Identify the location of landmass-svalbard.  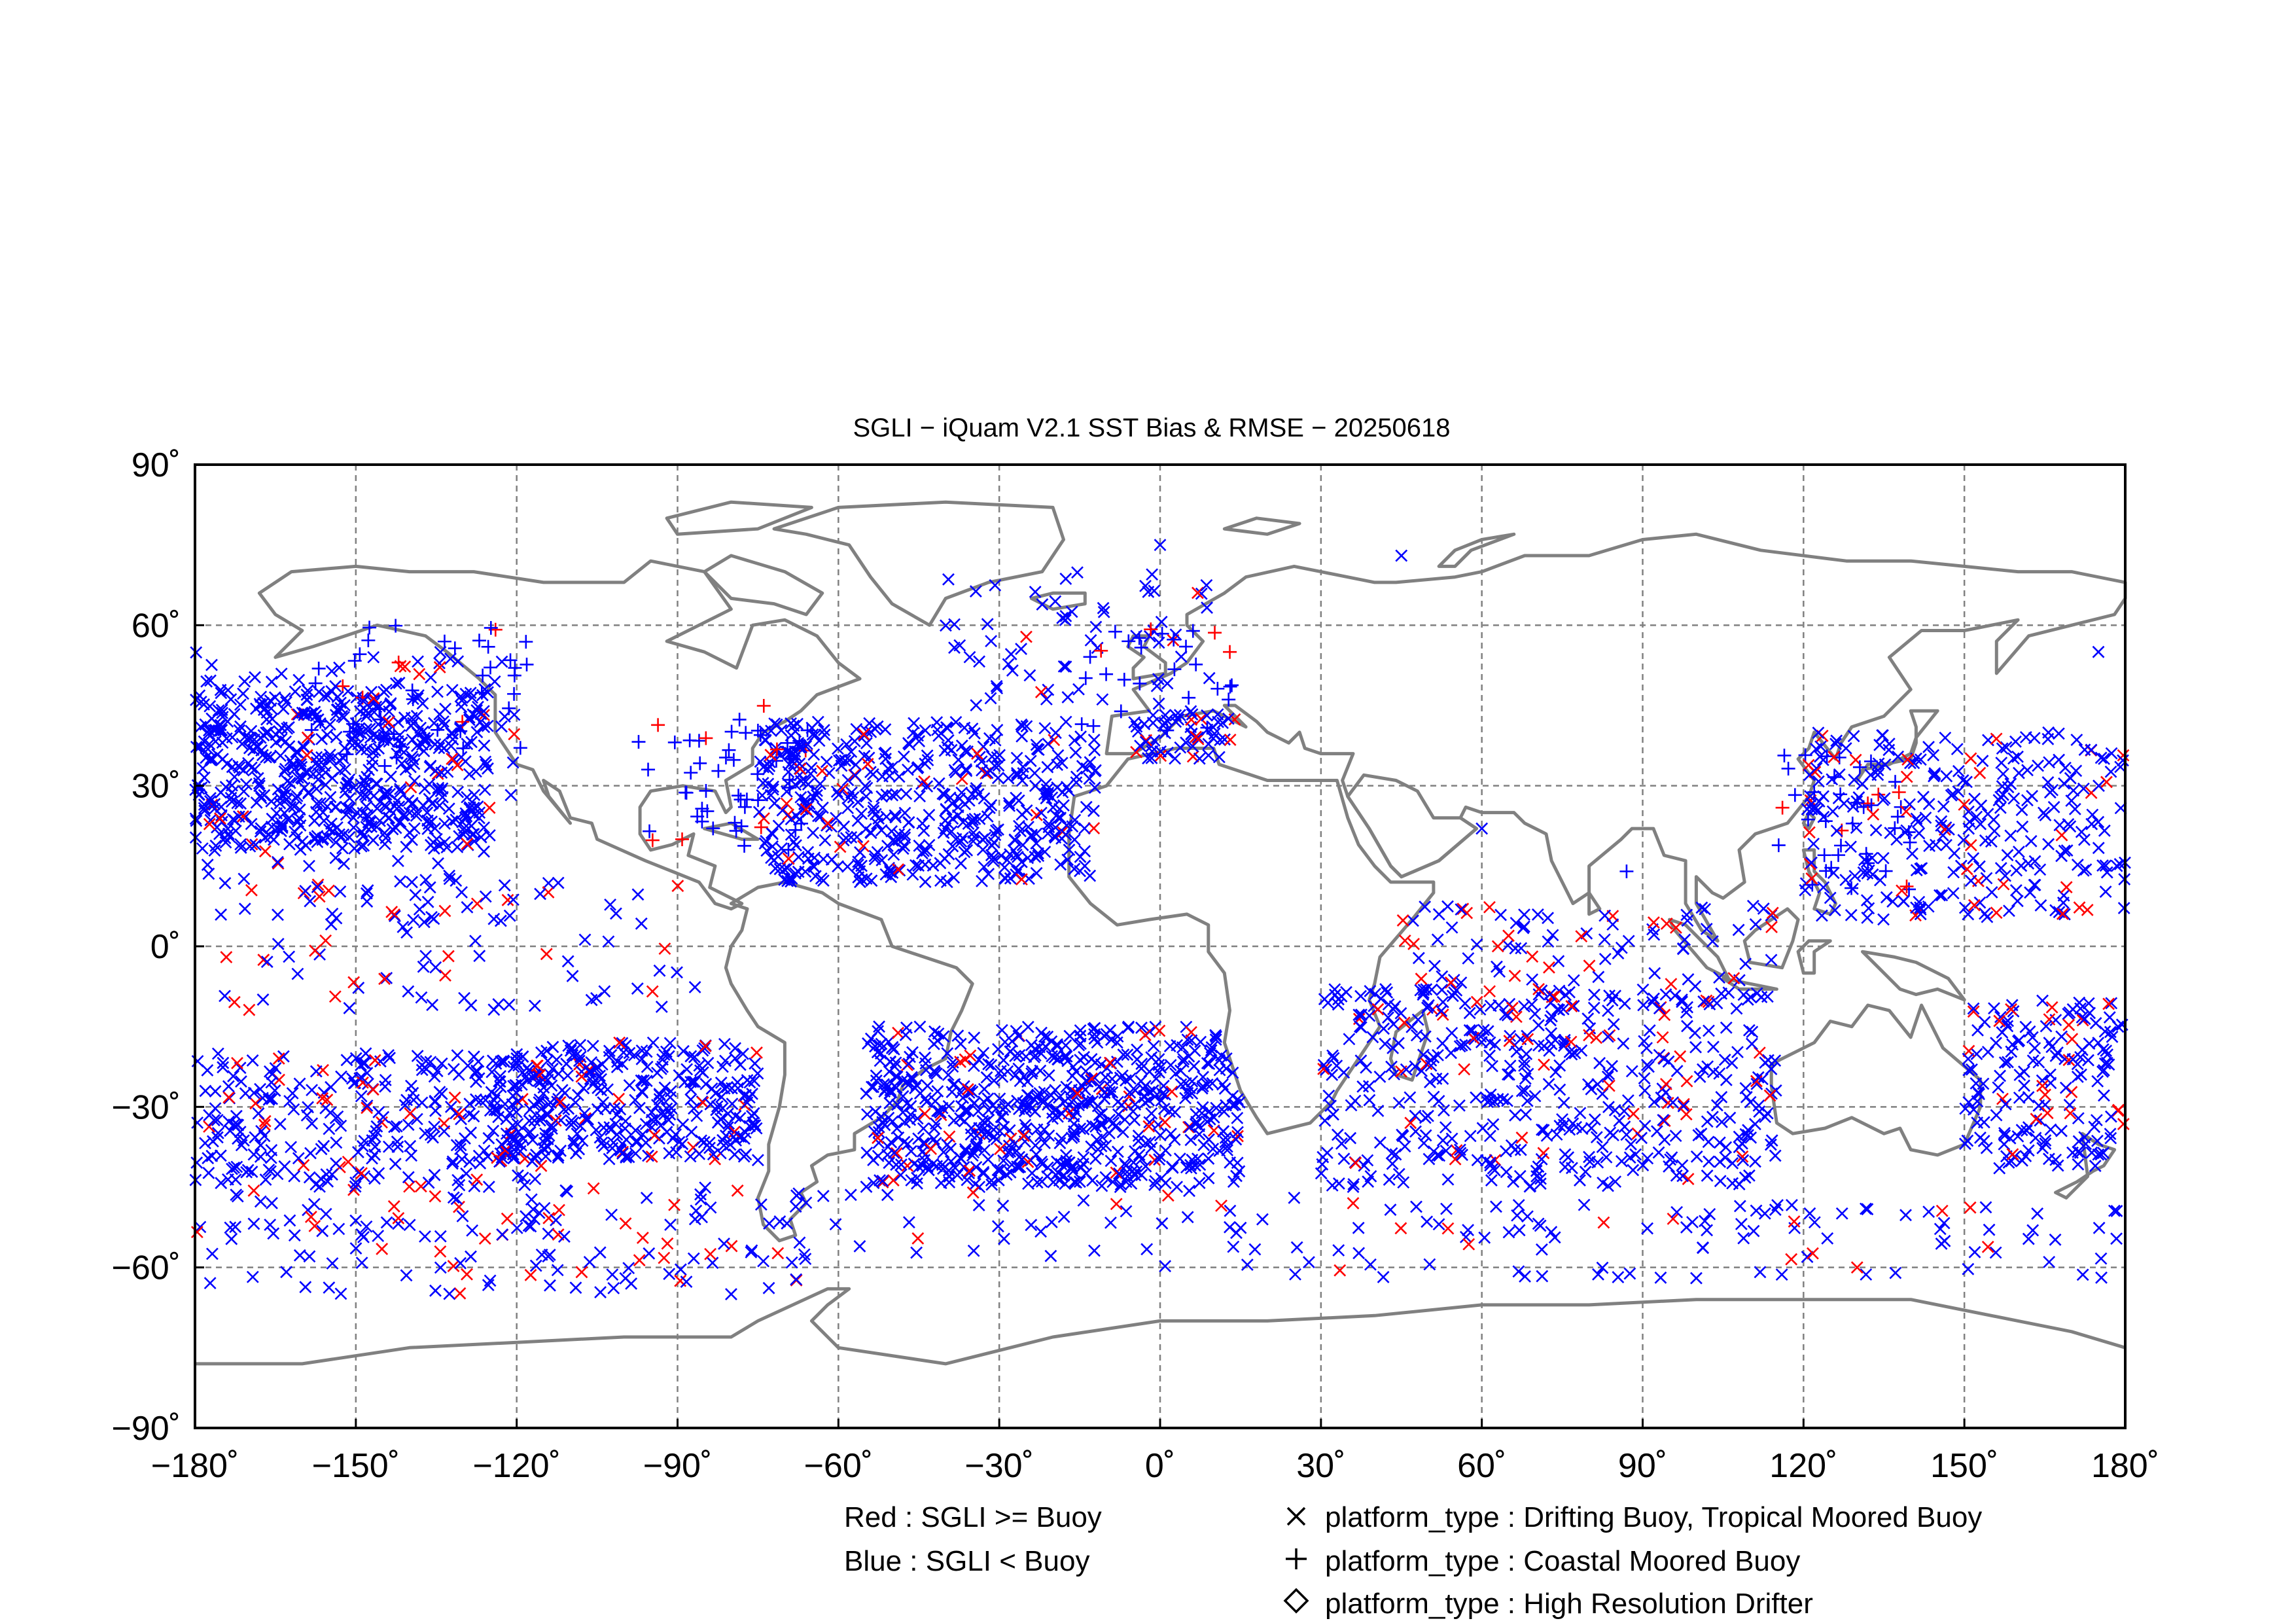
(1261, 526).